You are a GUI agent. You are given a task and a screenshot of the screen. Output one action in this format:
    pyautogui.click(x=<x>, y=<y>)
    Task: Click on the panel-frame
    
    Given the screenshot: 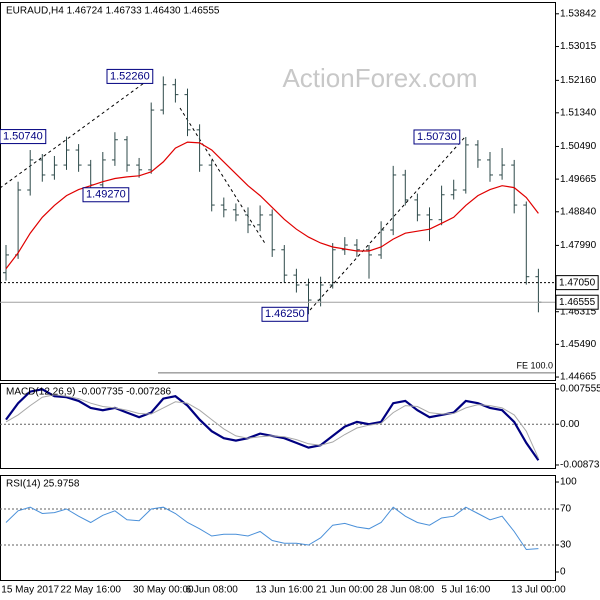 What is the action you would take?
    pyautogui.click(x=278, y=426)
    